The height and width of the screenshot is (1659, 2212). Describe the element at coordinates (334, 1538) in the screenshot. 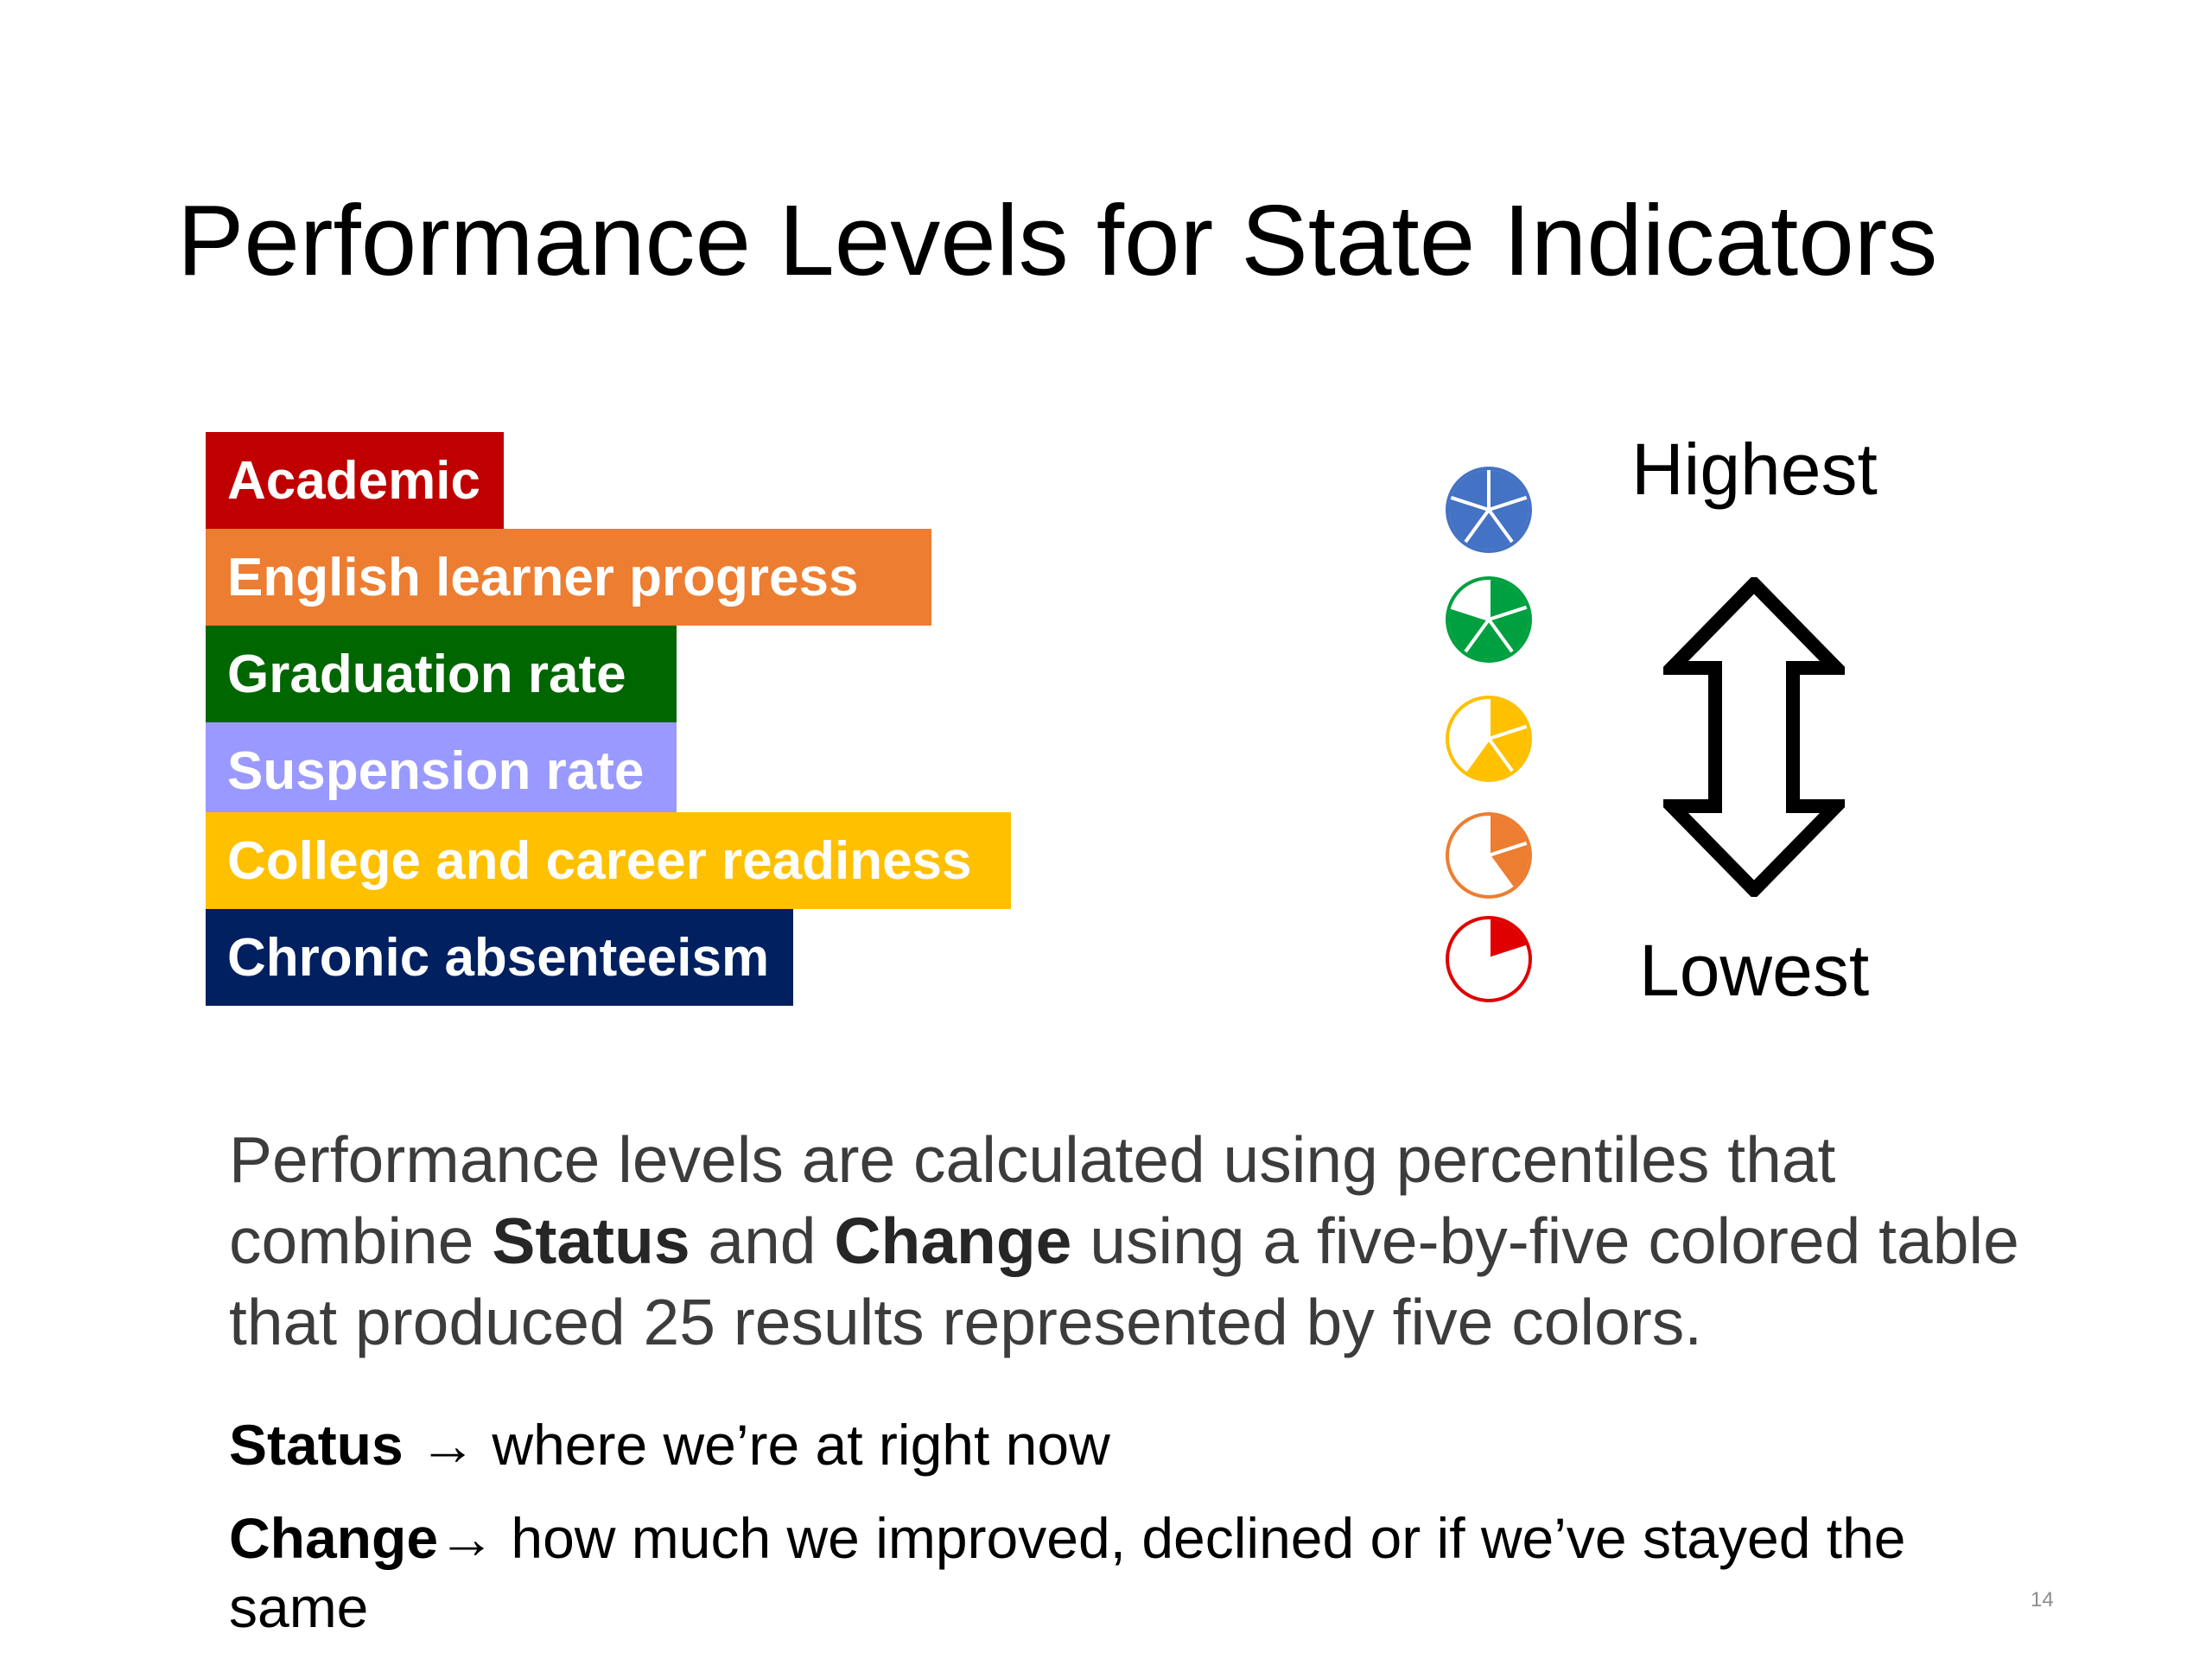

I see `definition-term: Change` at that location.